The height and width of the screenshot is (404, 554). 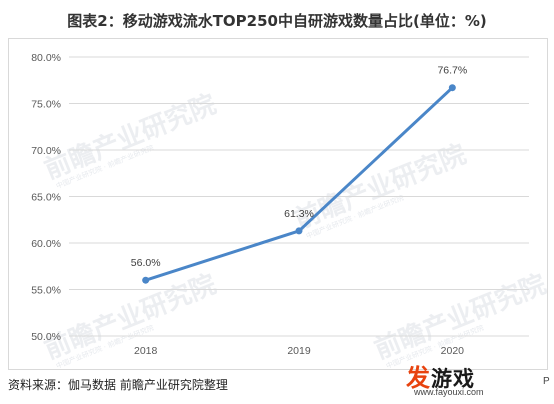 I want to click on logo-url: www.fayouxi.com, so click(x=449, y=392).